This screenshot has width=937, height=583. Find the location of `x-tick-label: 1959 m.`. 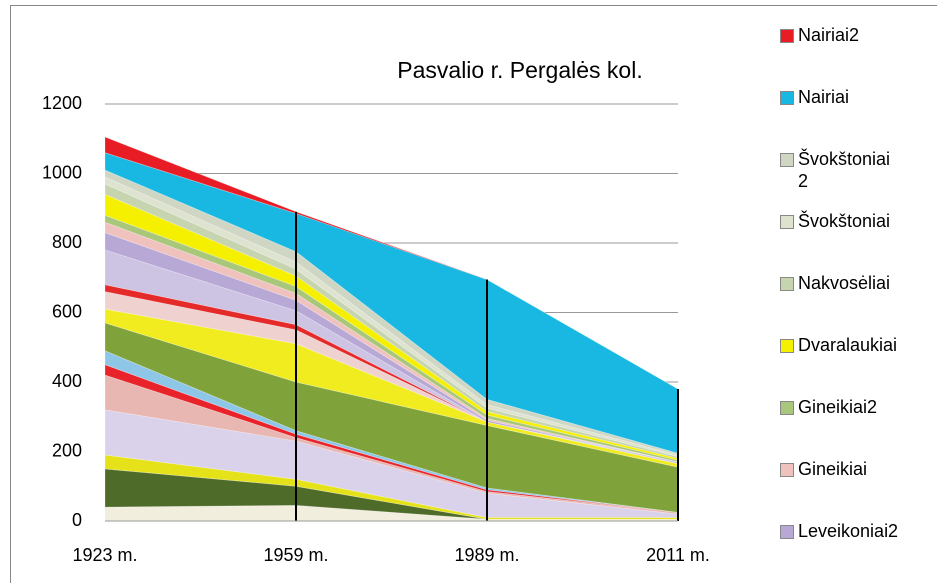

x-tick-label: 1959 m. is located at coordinates (295, 555).